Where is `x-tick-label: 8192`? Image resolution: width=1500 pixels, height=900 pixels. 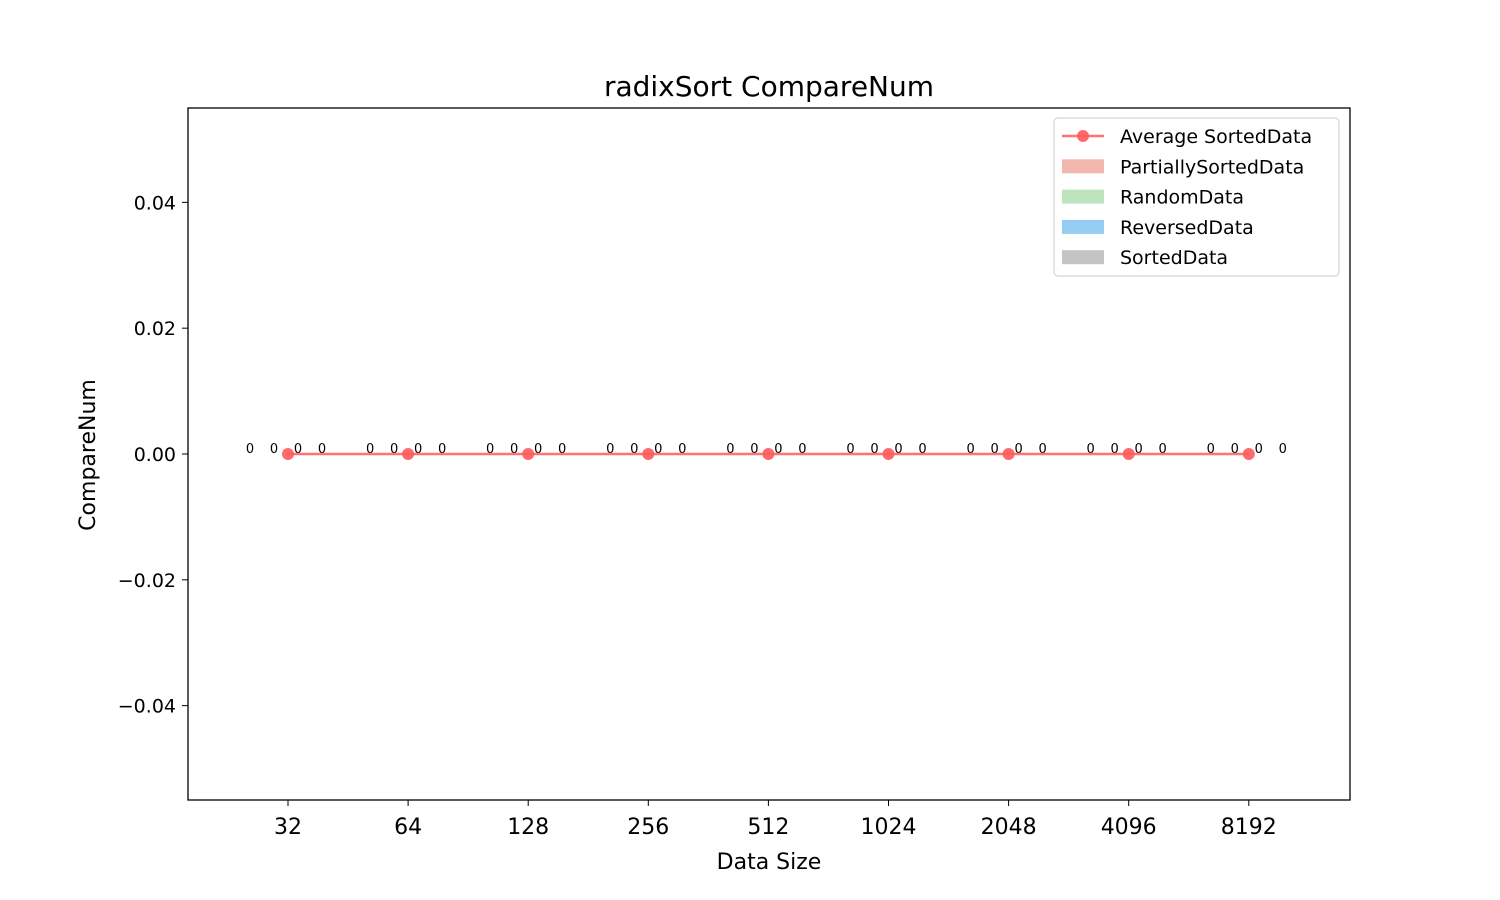 x-tick-label: 8192 is located at coordinates (1249, 827).